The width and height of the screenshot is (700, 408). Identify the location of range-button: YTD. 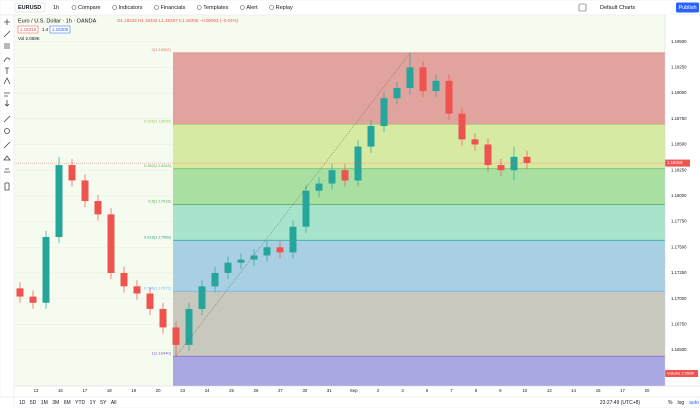
(80, 403).